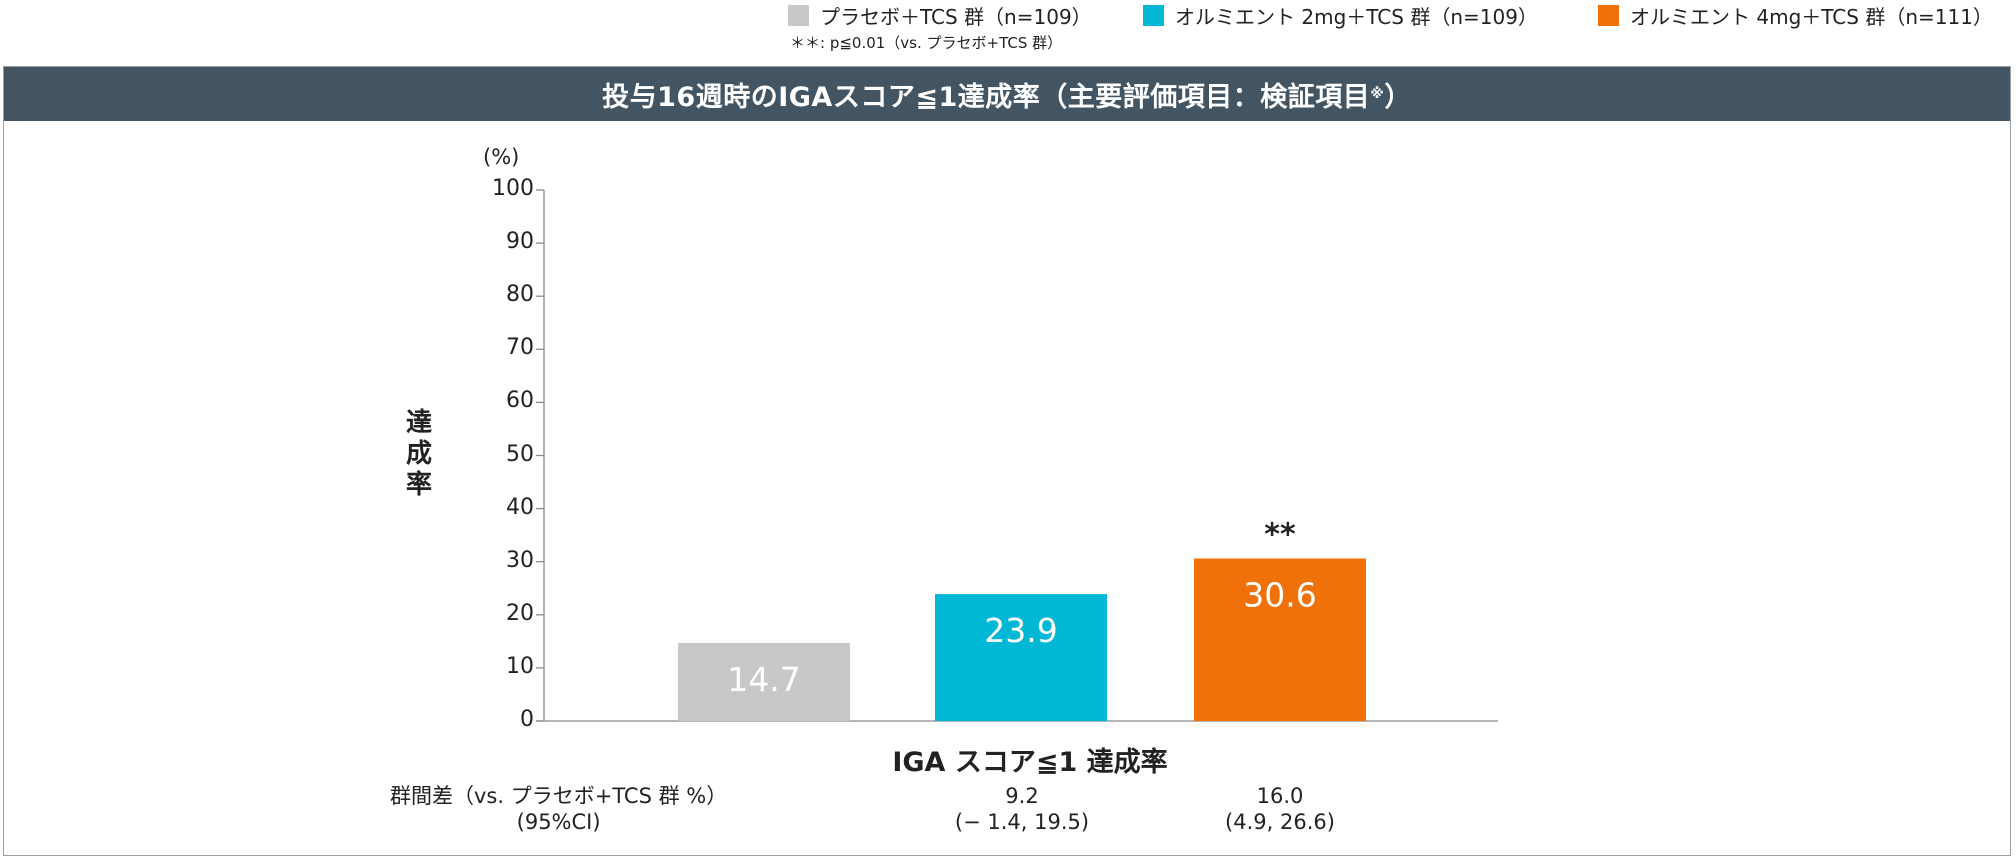 Image resolution: width=2016 pixels, height=860 pixels. I want to click on legend-swatch-placebo, so click(798, 15).